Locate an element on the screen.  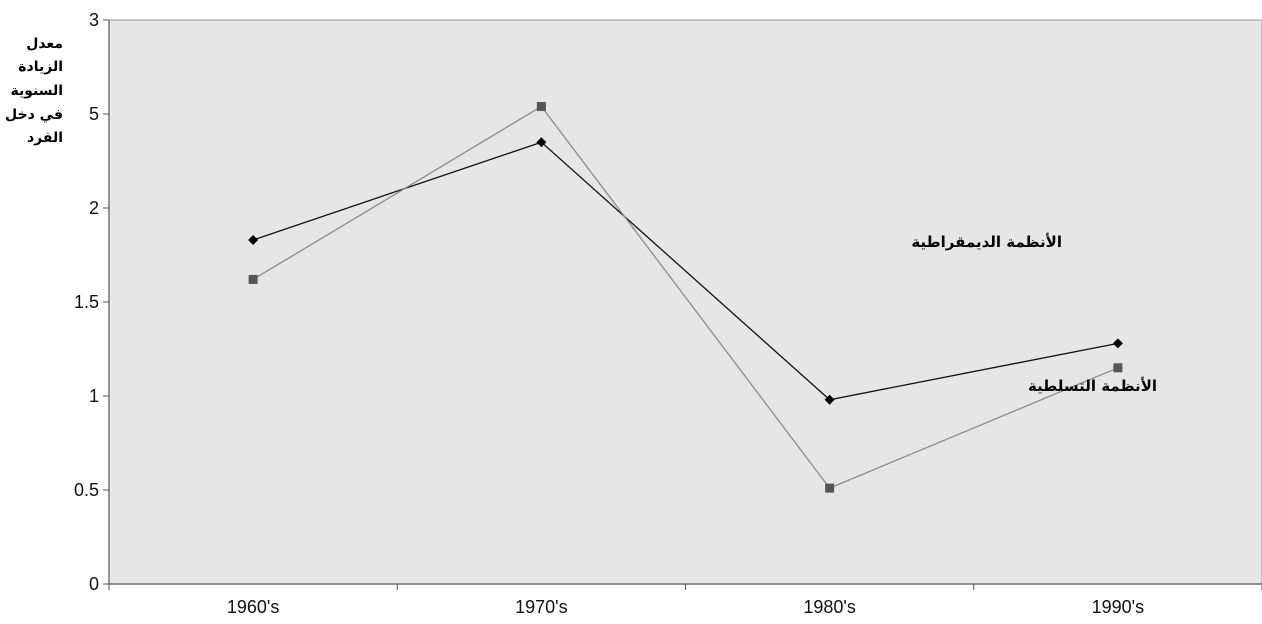
y-tick-label: 1.5 is located at coordinates (86, 302).